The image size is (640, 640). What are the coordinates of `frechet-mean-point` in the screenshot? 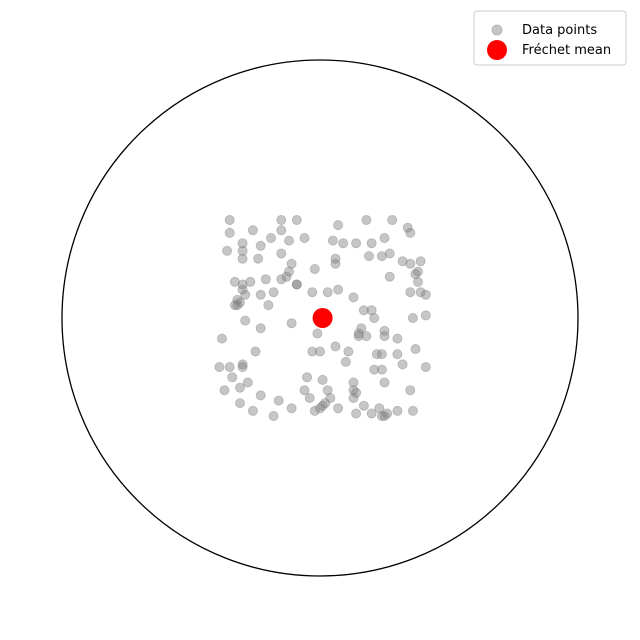 It's located at (322, 318).